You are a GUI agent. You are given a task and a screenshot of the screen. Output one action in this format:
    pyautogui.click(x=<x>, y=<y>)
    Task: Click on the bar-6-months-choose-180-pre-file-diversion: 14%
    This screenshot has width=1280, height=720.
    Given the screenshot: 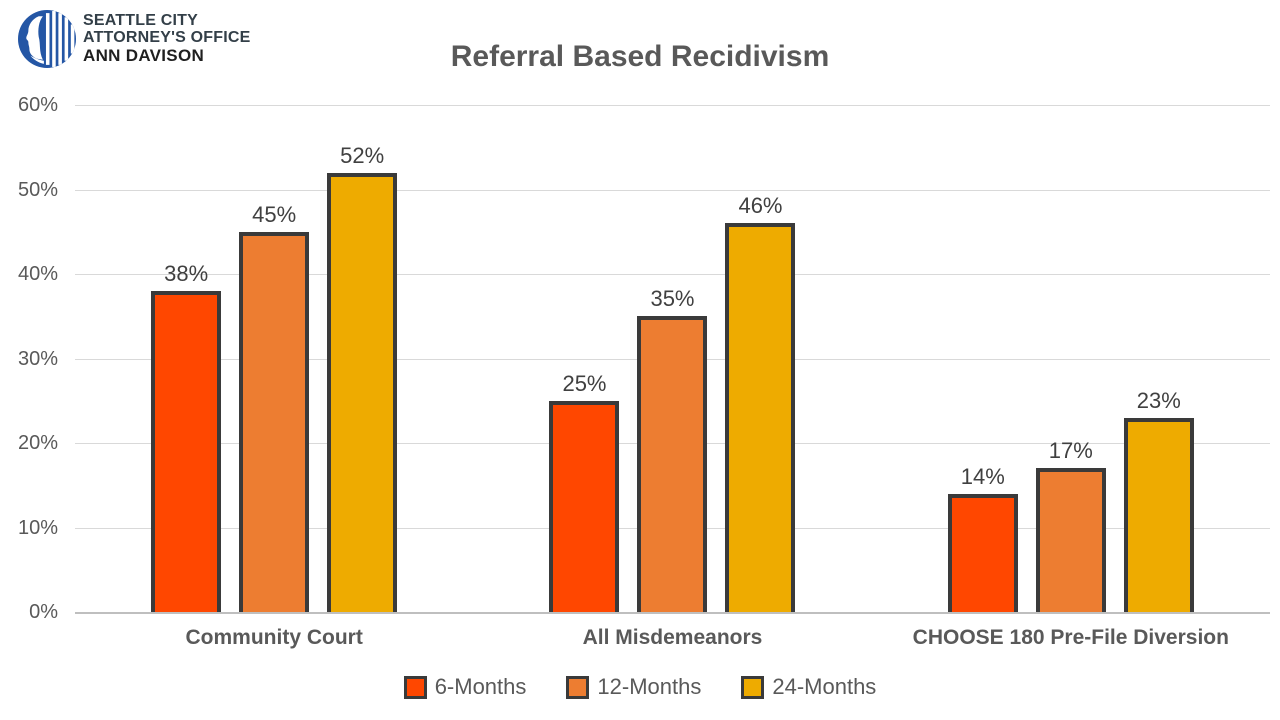 What is the action you would take?
    pyautogui.click(x=982, y=538)
    